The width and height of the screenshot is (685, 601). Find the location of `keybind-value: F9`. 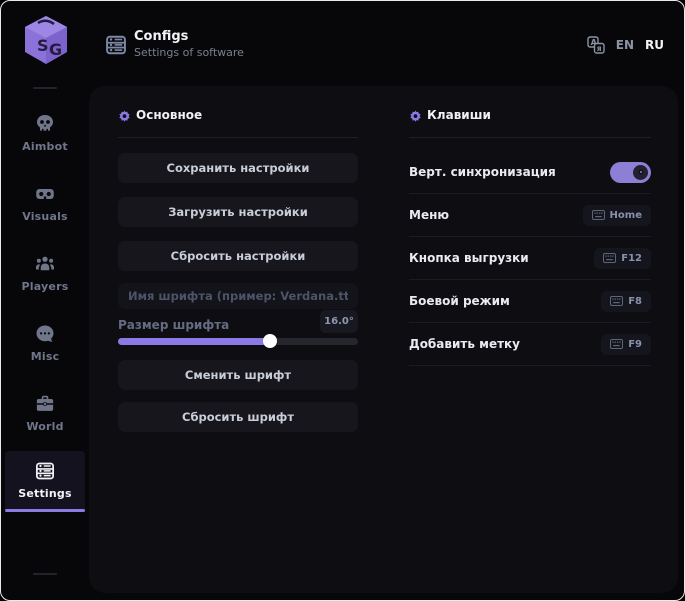

keybind-value: F9 is located at coordinates (635, 344).